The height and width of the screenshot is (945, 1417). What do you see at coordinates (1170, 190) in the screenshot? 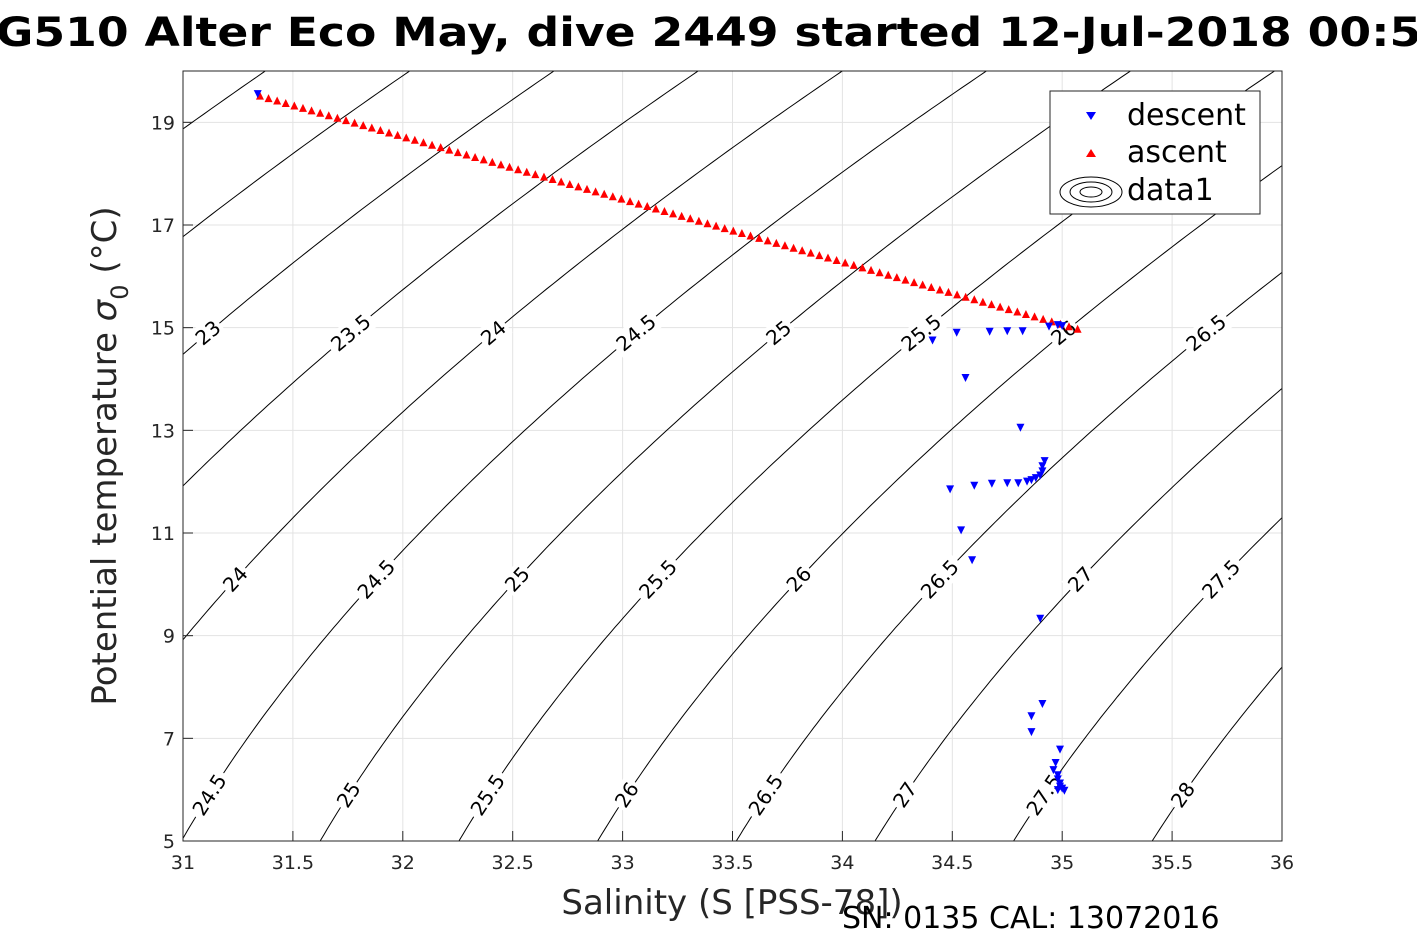
I see `legend-data1-label: data1` at bounding box center [1170, 190].